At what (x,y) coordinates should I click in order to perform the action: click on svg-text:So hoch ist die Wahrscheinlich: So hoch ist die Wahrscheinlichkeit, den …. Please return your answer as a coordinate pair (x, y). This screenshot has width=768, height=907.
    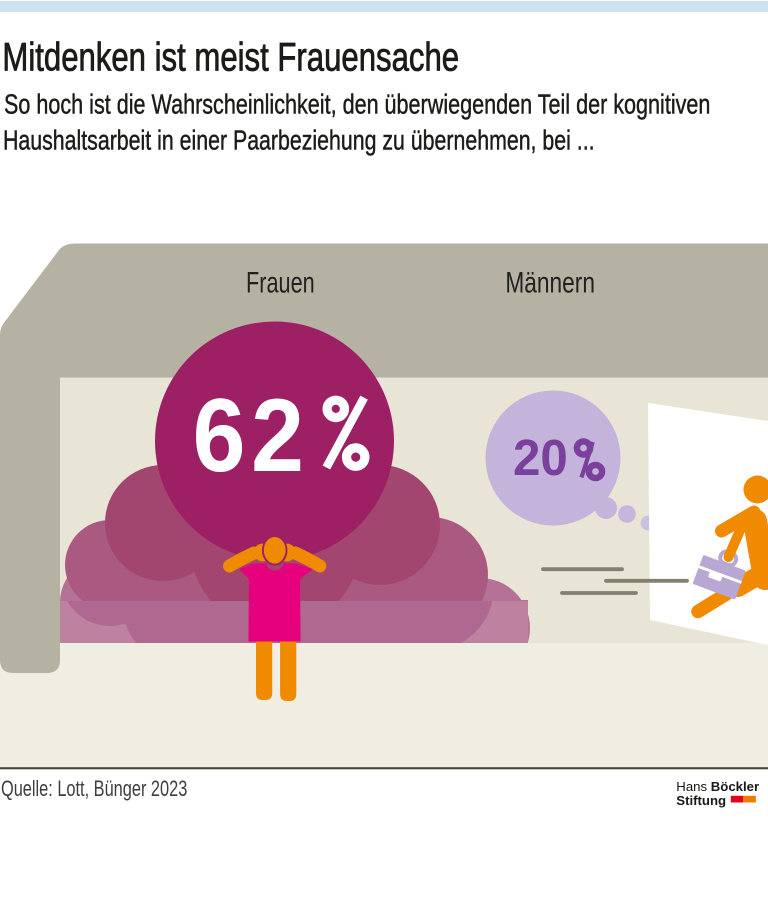
    Looking at the image, I should click on (357, 105).